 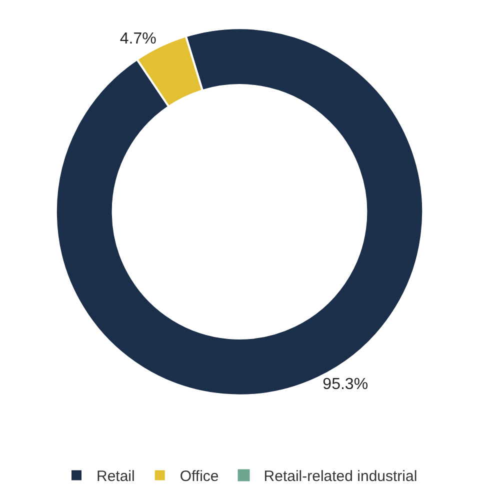 I want to click on legend-label: Retail-related industrial, so click(x=341, y=477).